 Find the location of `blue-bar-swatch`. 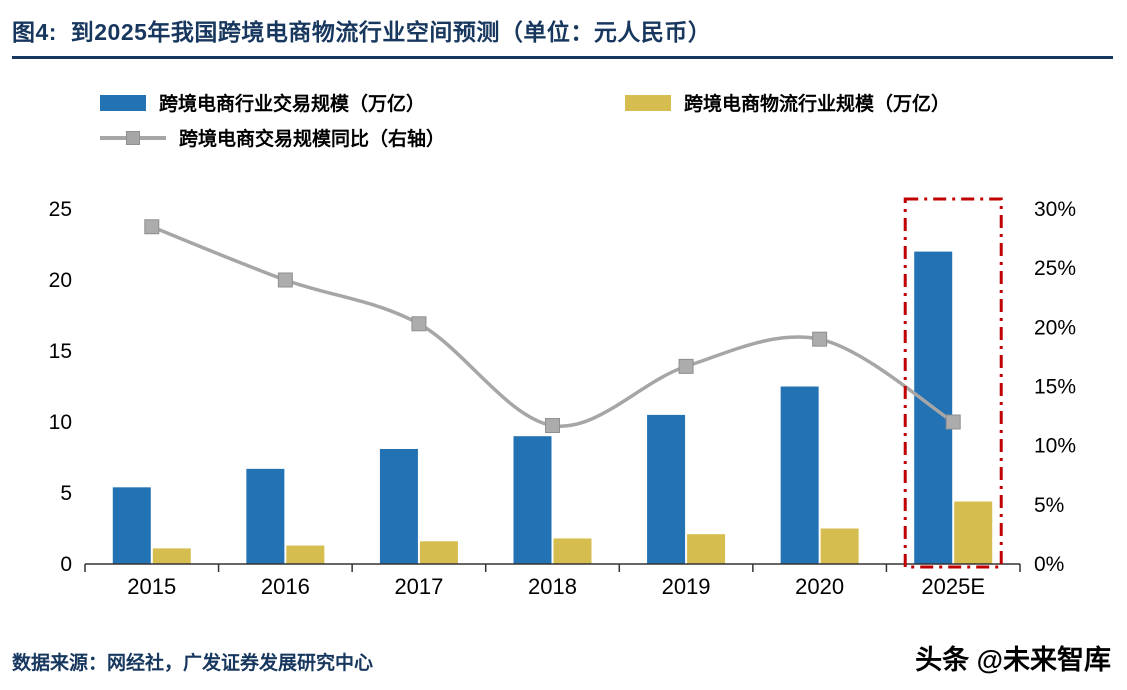

blue-bar-swatch is located at coordinates (123, 102).